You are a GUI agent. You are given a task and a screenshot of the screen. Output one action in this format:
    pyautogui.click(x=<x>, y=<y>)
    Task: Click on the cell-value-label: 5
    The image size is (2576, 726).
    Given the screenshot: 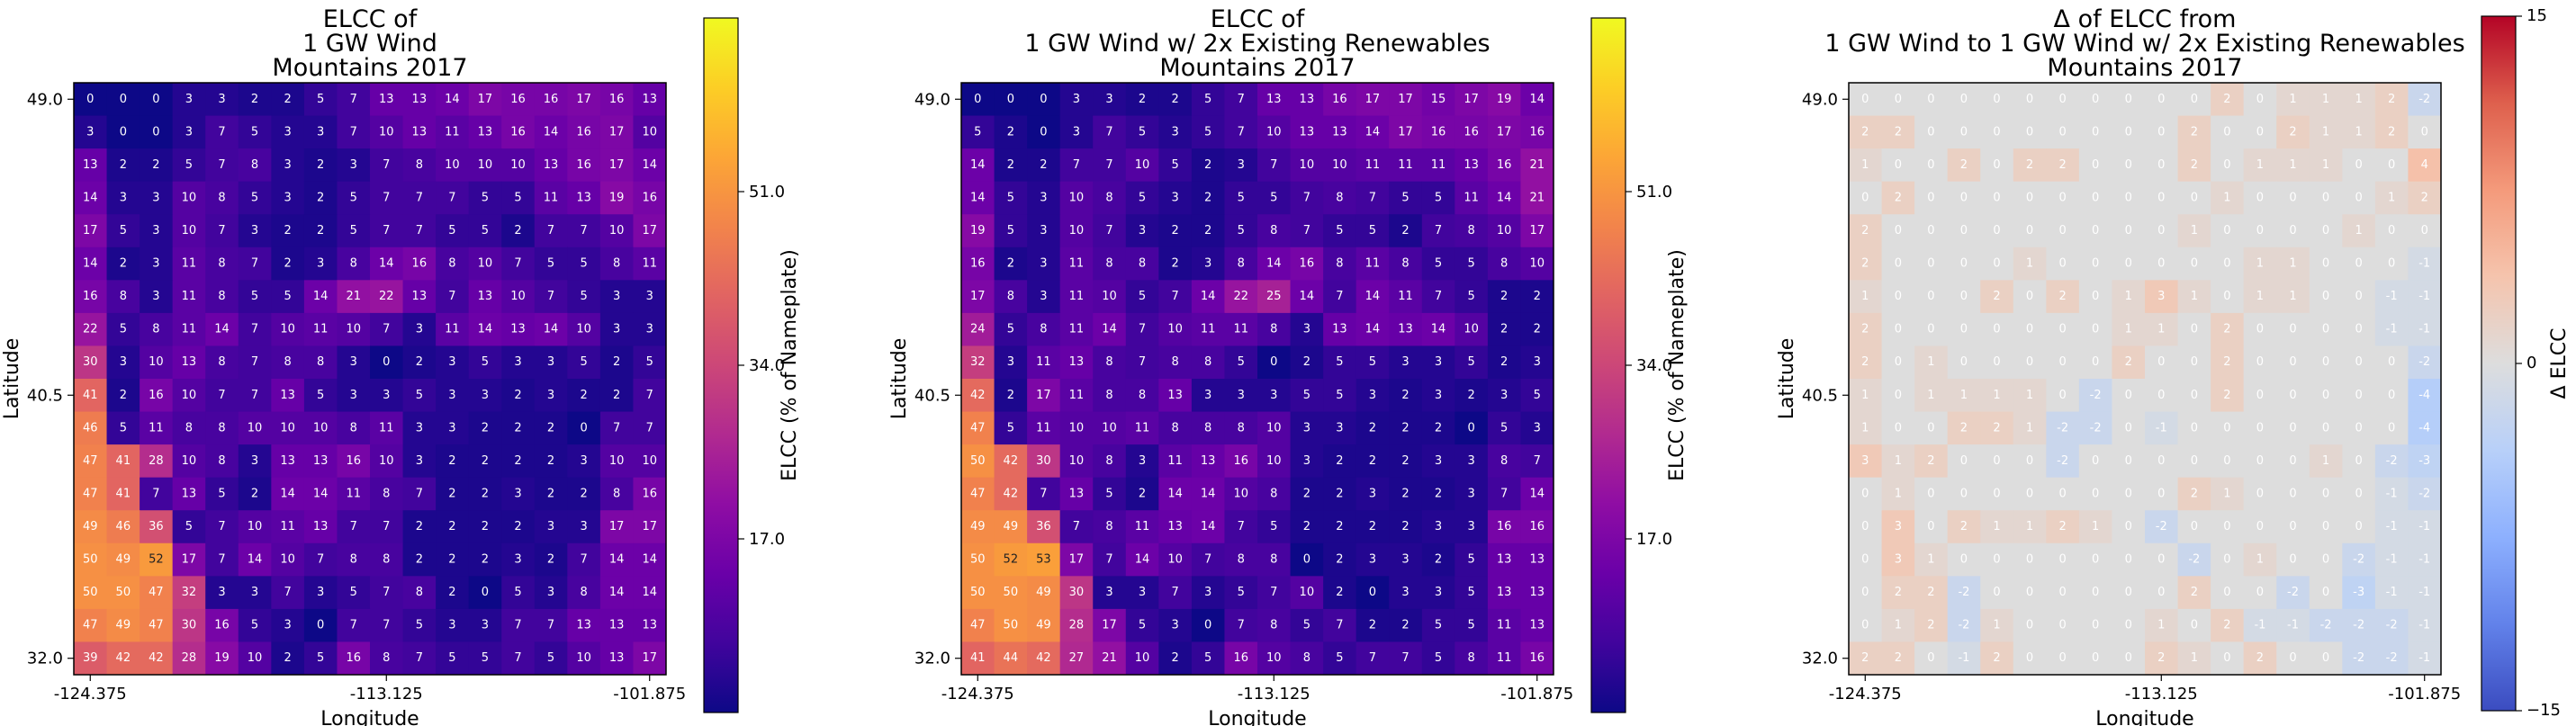 What is the action you would take?
    pyautogui.click(x=1470, y=264)
    